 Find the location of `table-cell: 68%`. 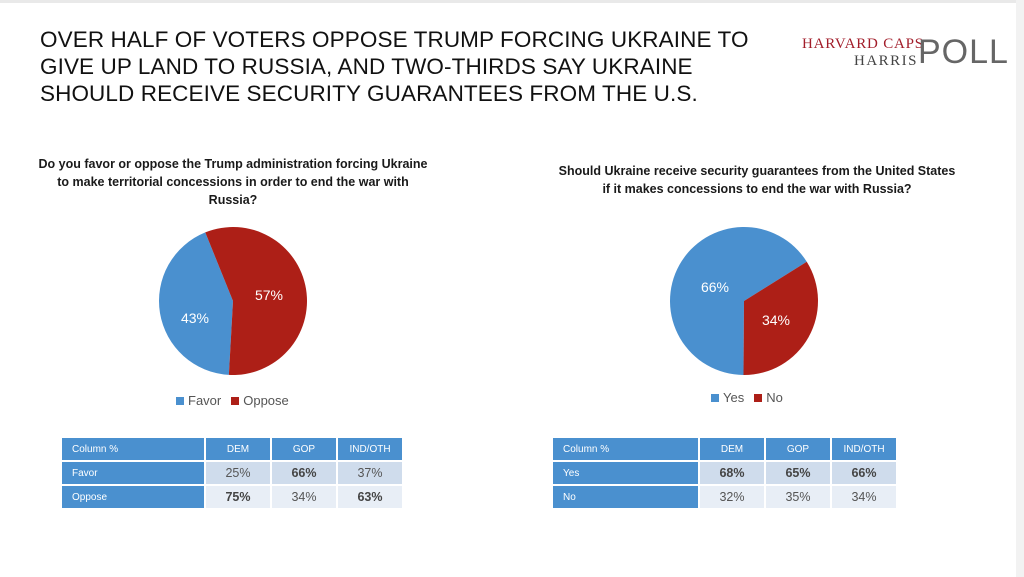

table-cell: 68% is located at coordinates (732, 473).